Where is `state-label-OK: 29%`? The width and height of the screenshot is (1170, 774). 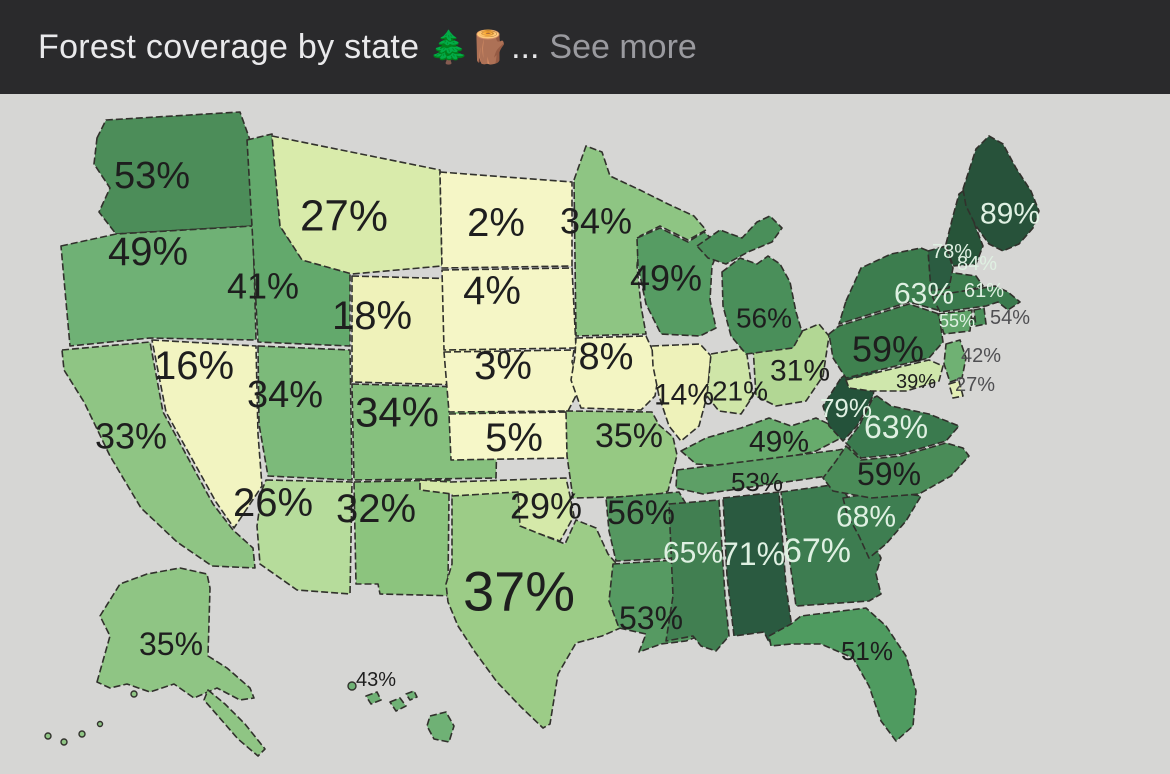
state-label-OK: 29% is located at coordinates (546, 506).